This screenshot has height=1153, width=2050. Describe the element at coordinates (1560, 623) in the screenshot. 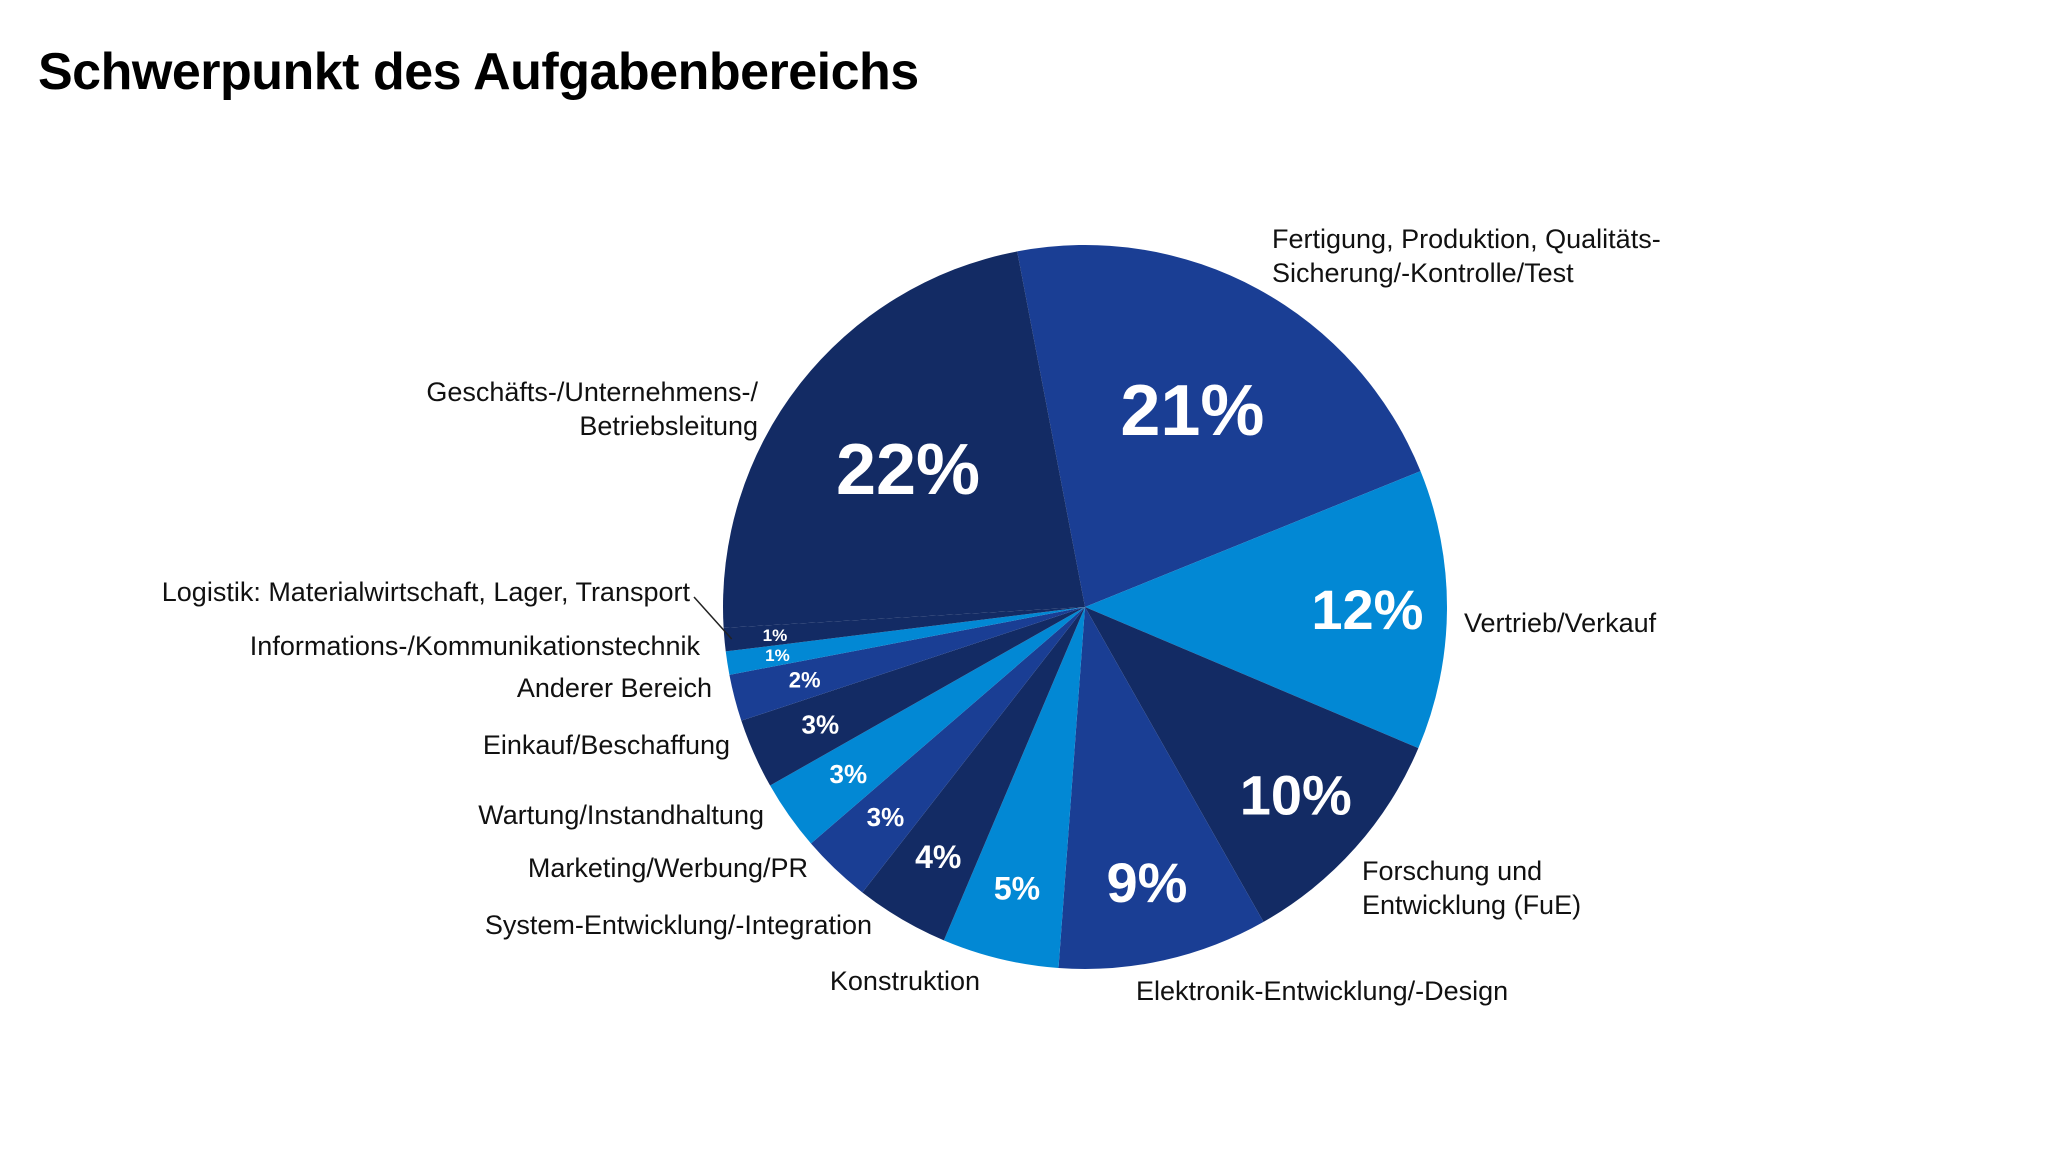

I see `slice-category-label: Vertrieb/Verkauf` at that location.